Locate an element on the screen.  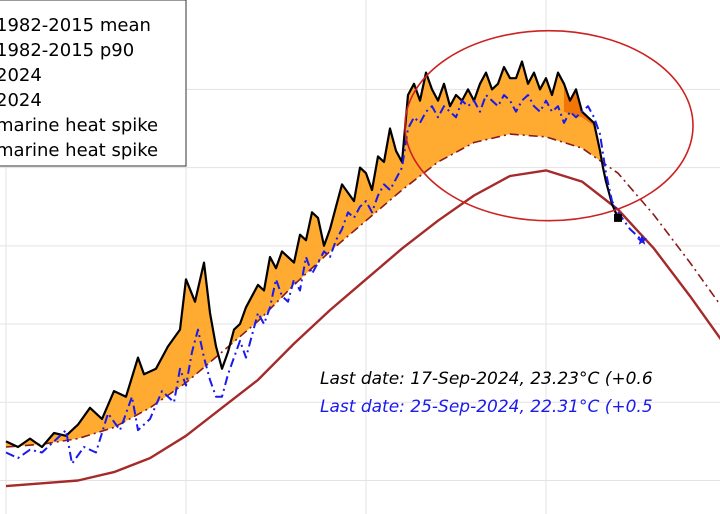
end-marker-obs_a is located at coordinates (618, 217).